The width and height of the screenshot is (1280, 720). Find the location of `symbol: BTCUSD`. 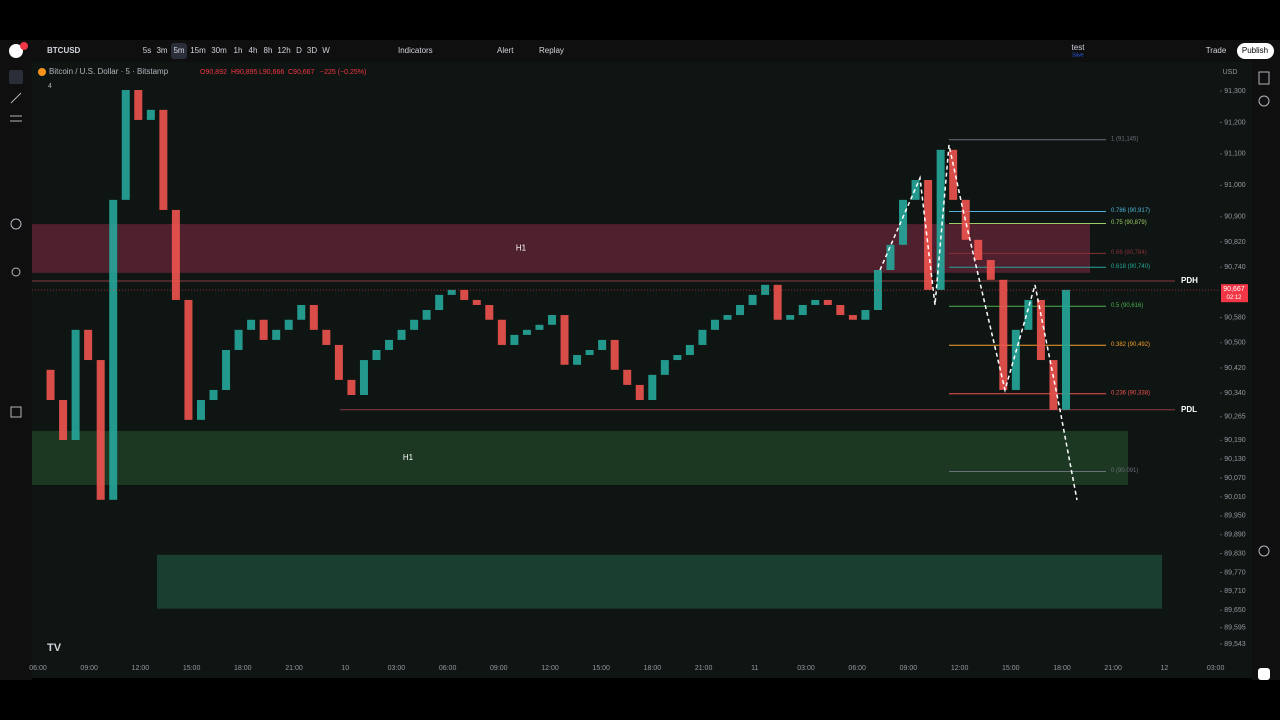

symbol: BTCUSD is located at coordinates (64, 50).